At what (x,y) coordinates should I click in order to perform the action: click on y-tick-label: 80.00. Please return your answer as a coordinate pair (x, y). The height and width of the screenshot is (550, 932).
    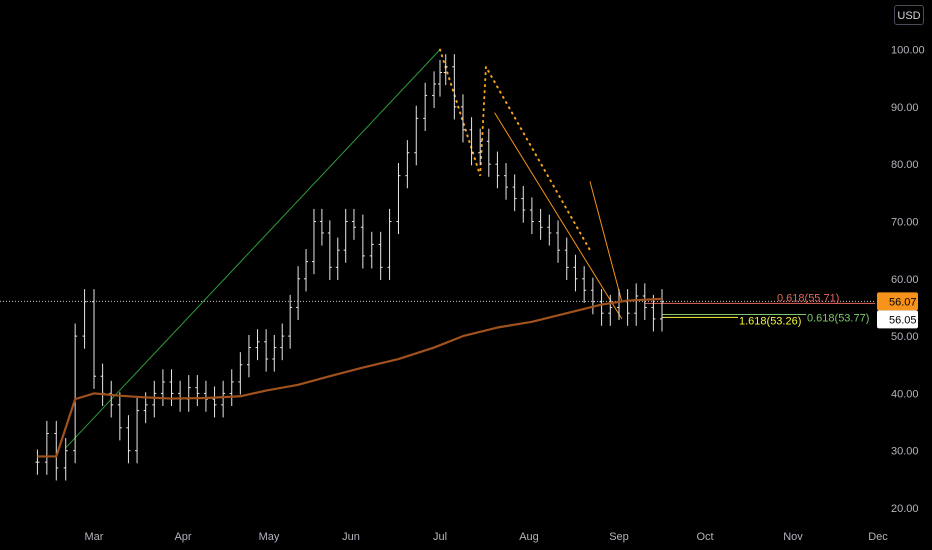
    Looking at the image, I should click on (905, 165).